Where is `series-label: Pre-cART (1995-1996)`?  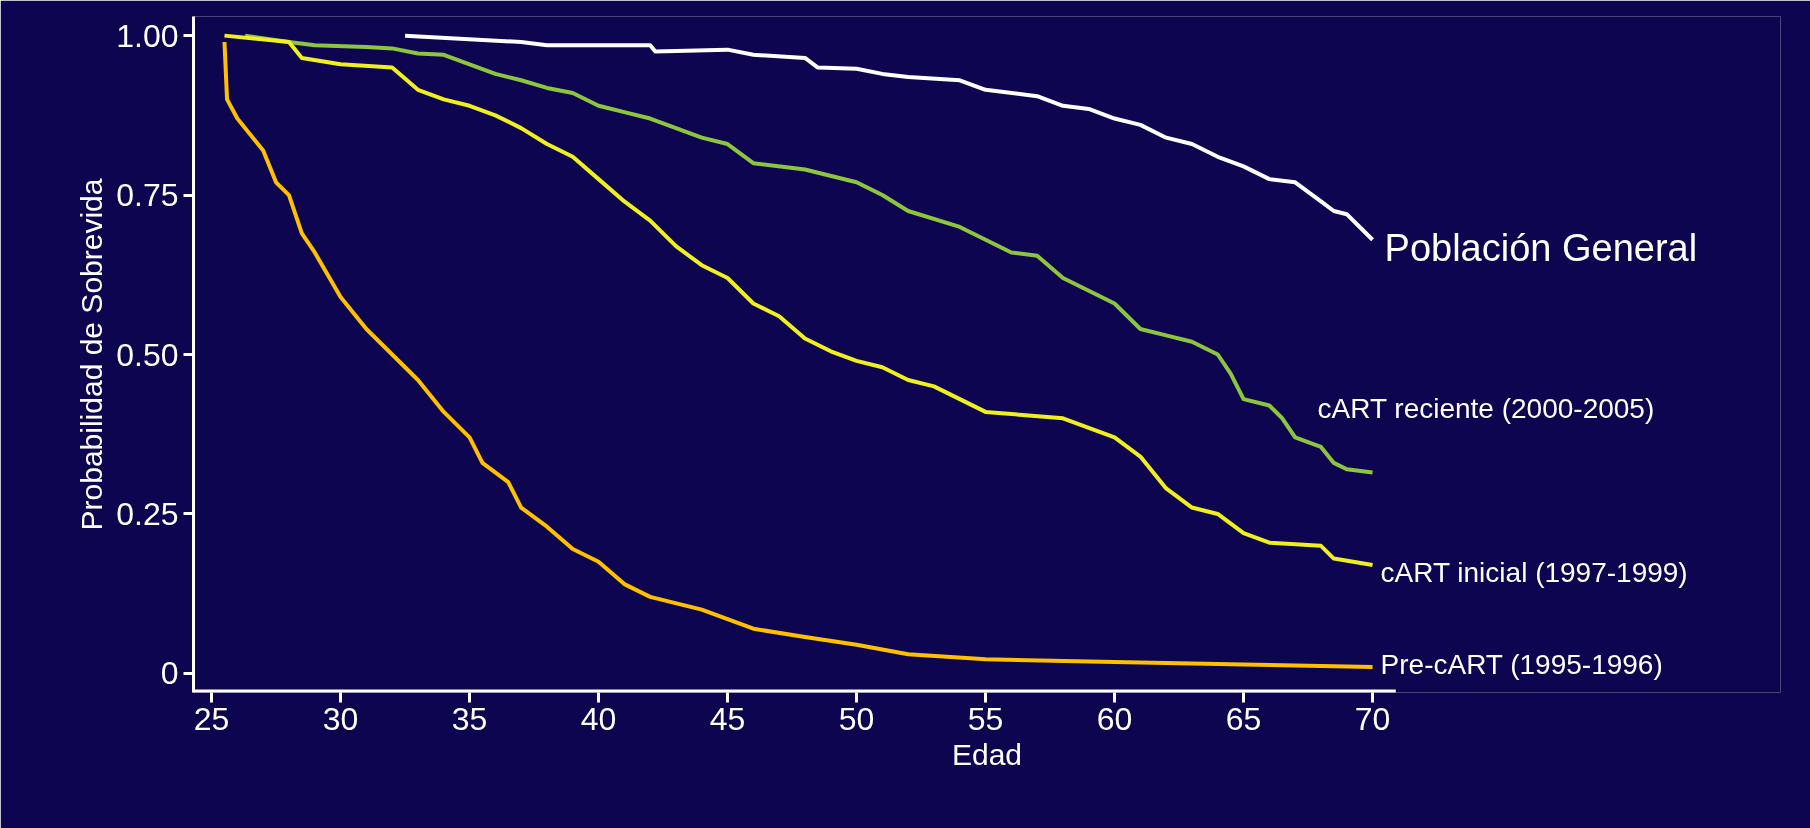
series-label: Pre-cART (1995-1996) is located at coordinates (1521, 665).